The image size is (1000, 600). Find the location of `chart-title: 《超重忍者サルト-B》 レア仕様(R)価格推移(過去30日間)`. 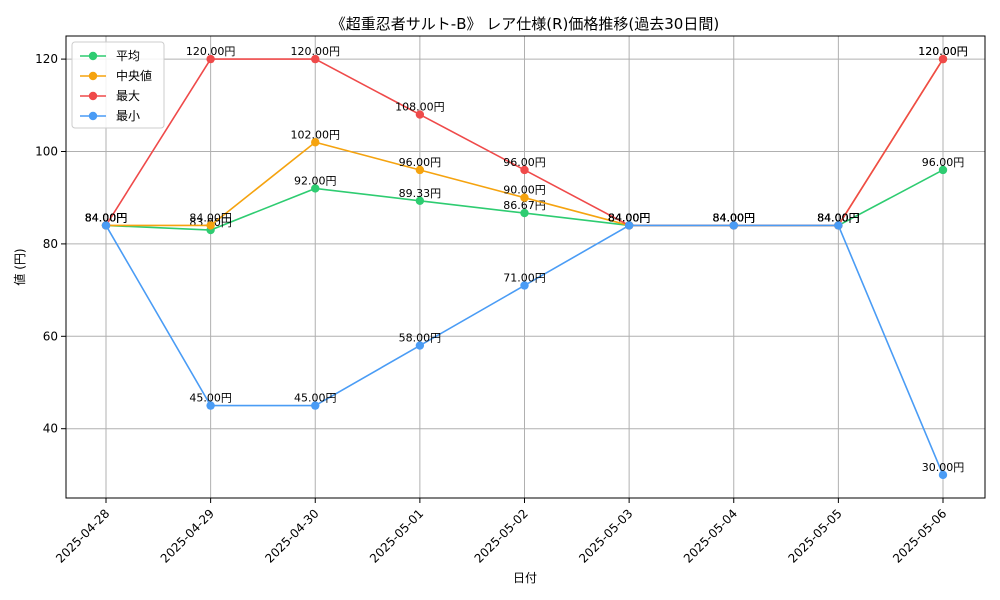

chart-title: 《超重忍者サルト-B》 レア仕様(R)価格推移(過去30日間) is located at coordinates (525, 24).